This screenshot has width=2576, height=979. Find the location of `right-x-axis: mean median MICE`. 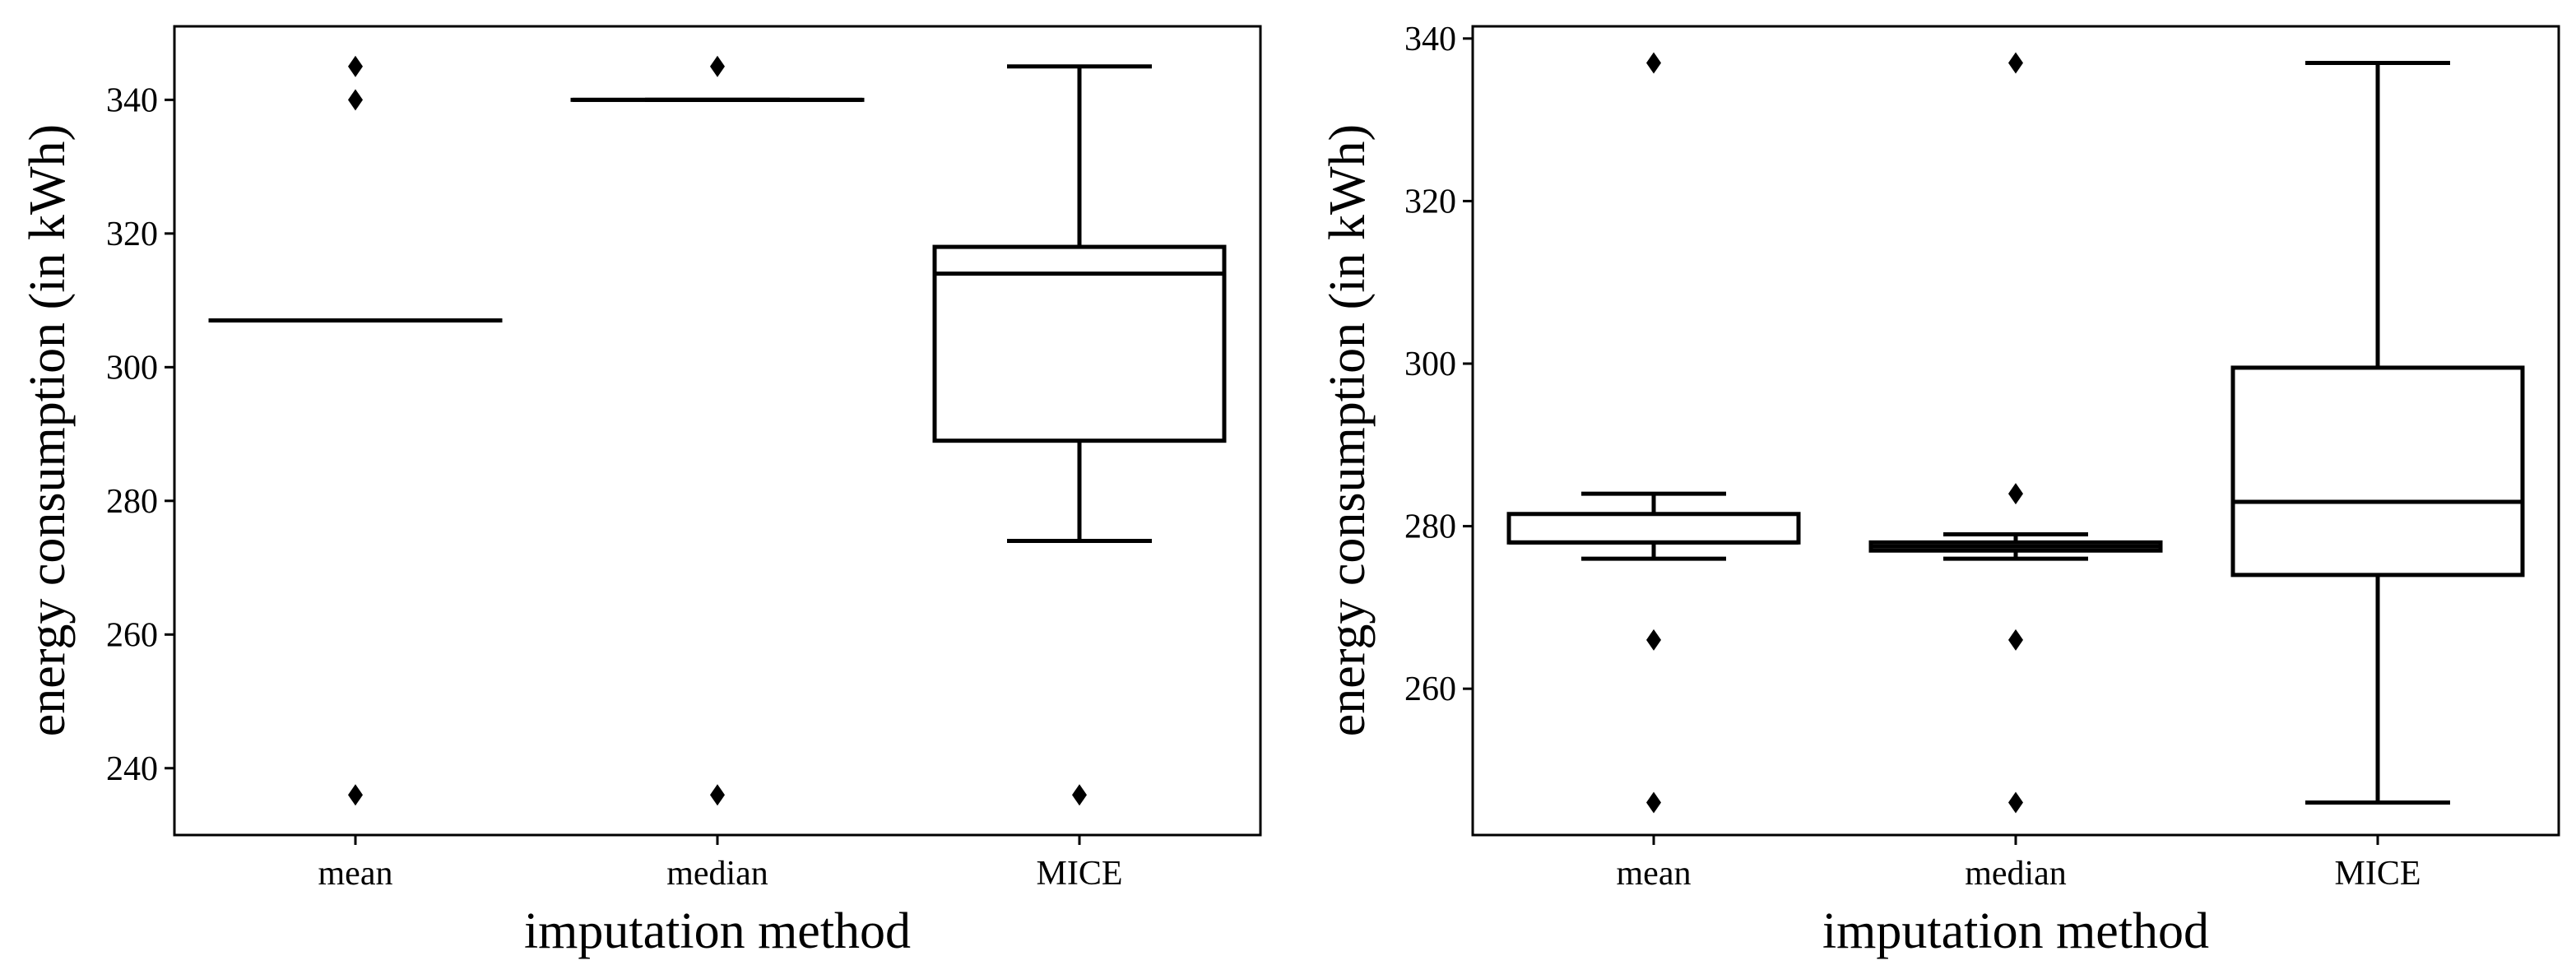

right-x-axis: mean median MICE is located at coordinates (2019, 864).